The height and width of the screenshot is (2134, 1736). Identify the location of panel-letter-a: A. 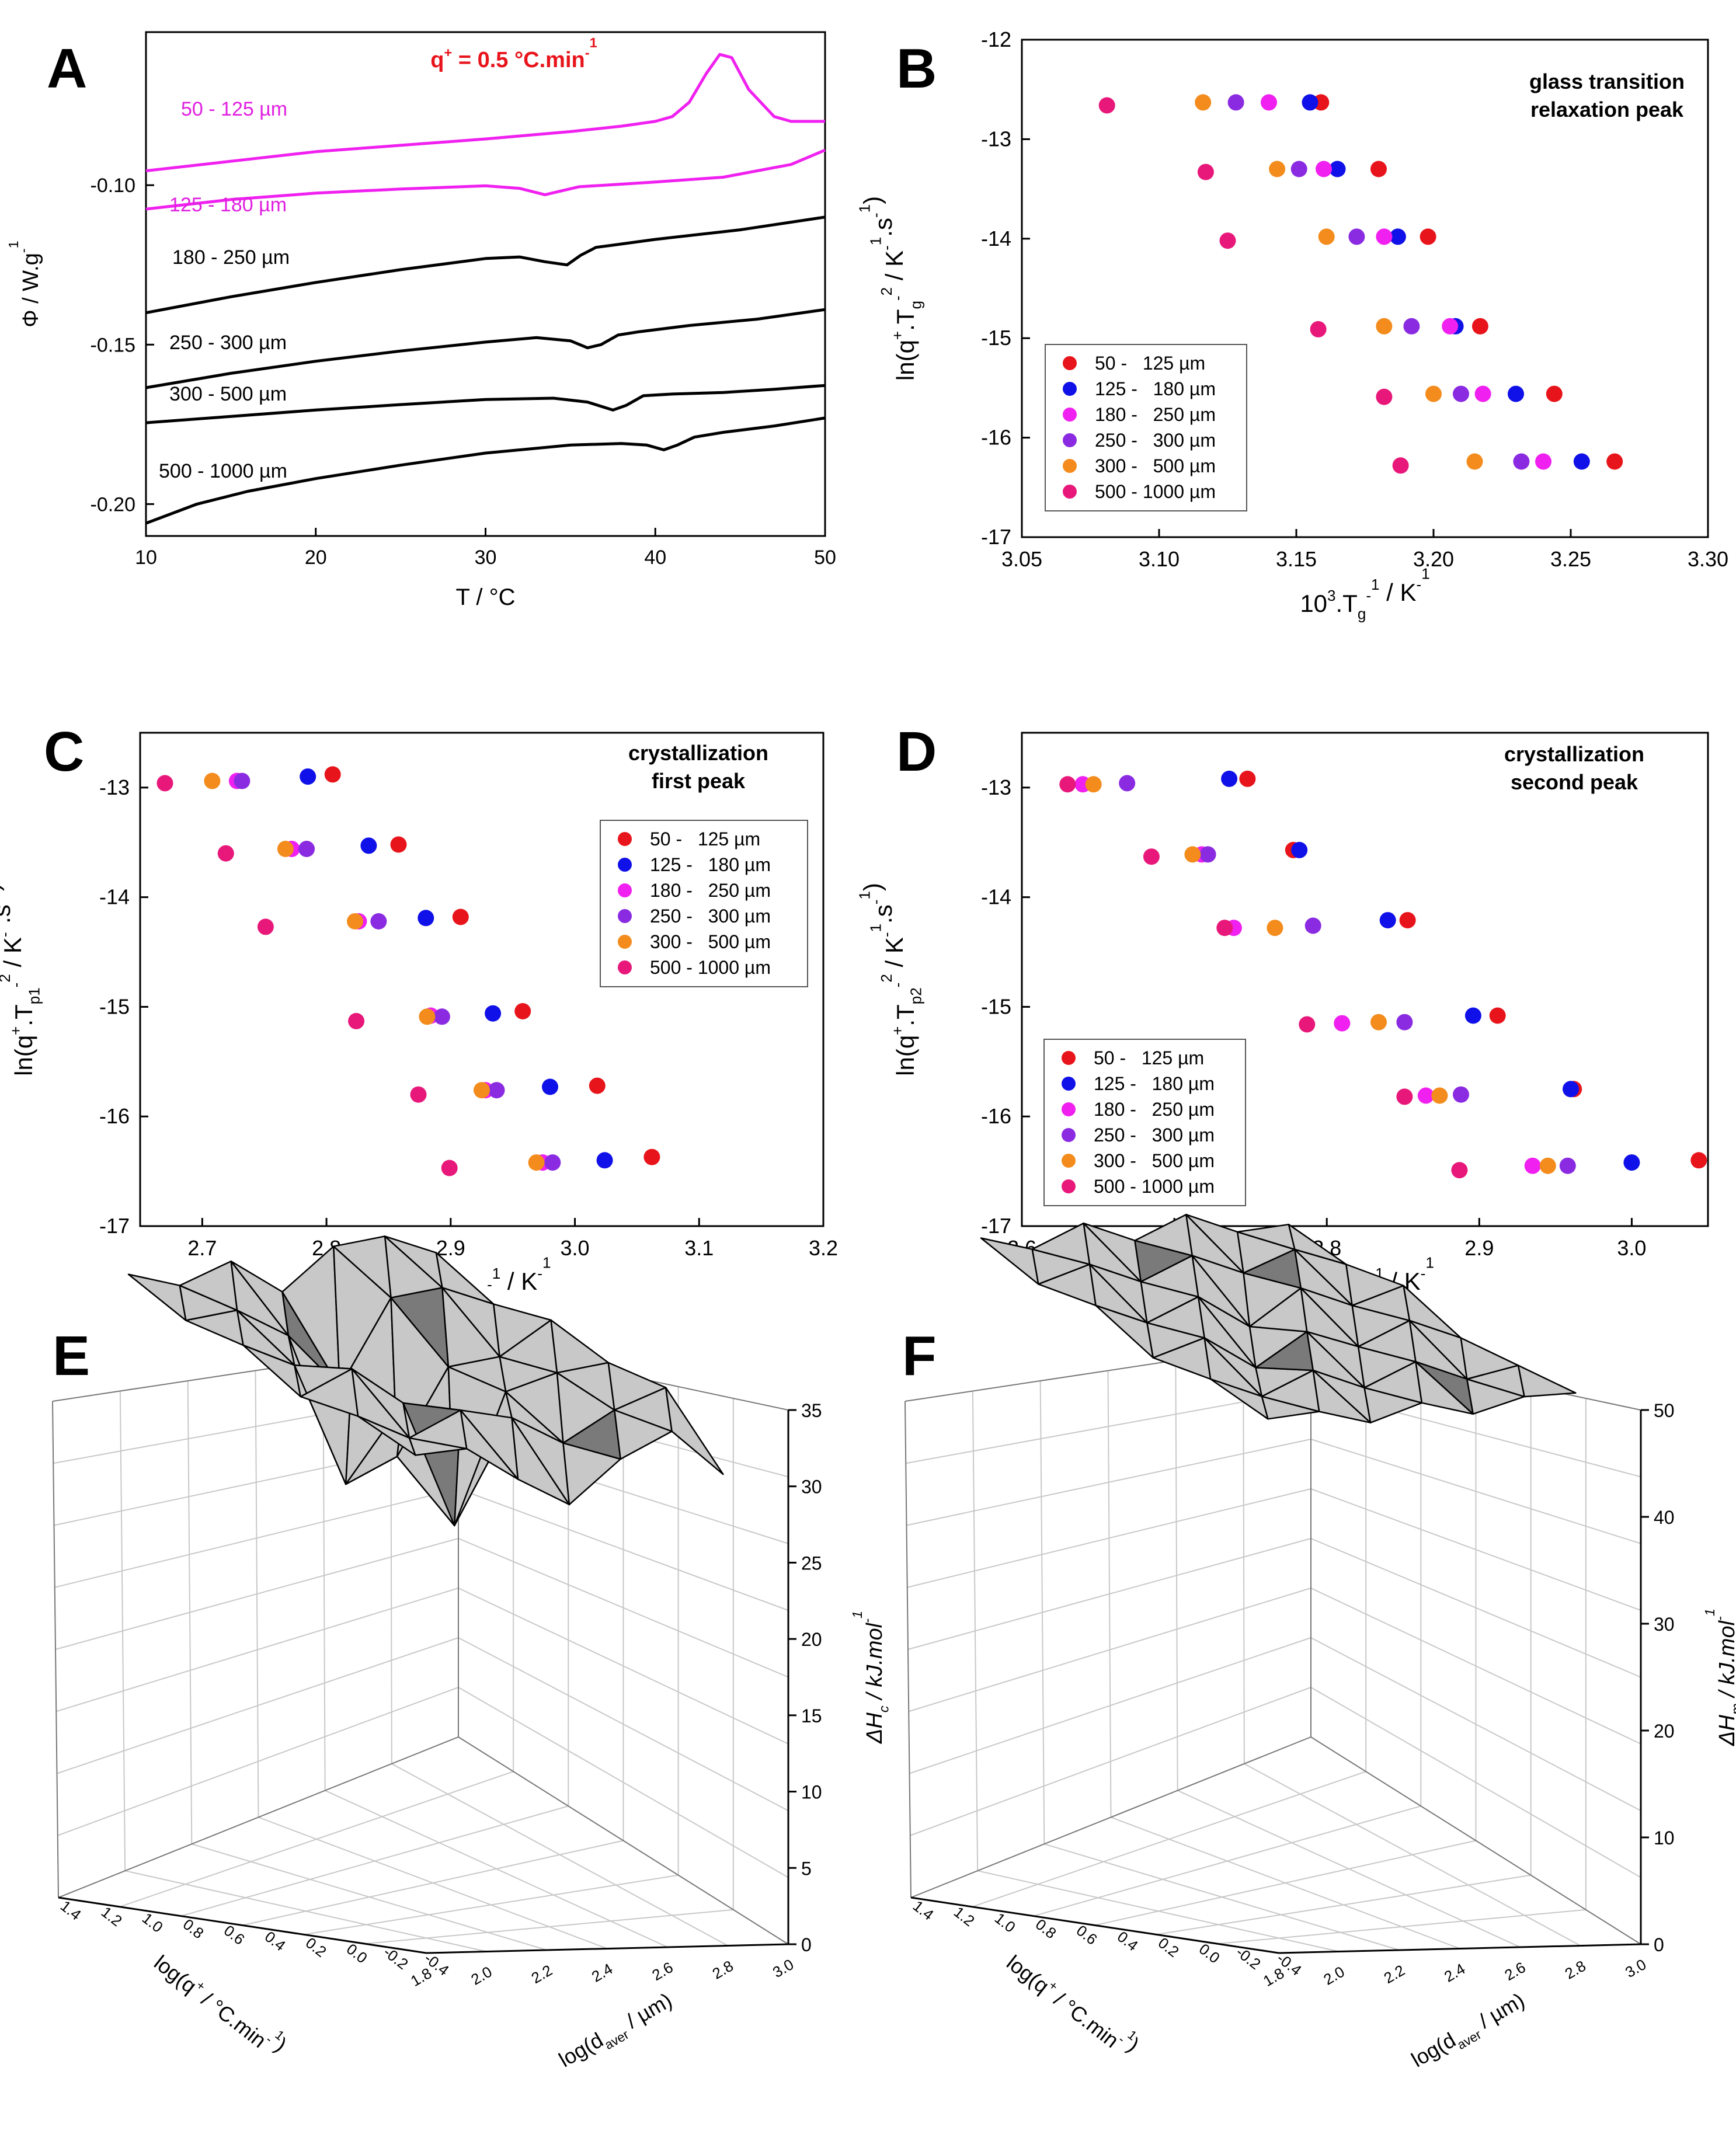
(67, 68).